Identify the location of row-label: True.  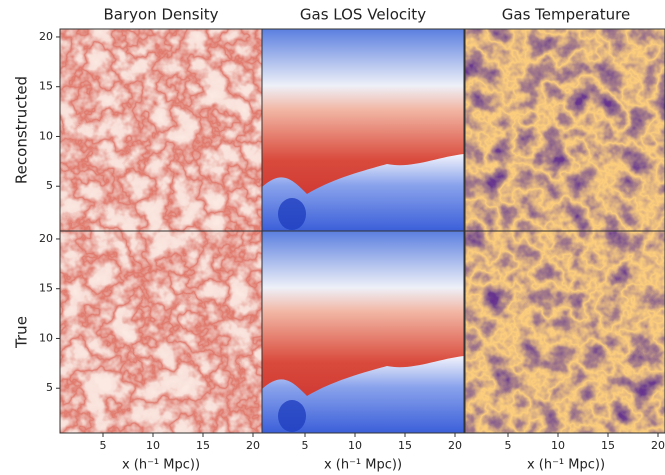
(22, 332).